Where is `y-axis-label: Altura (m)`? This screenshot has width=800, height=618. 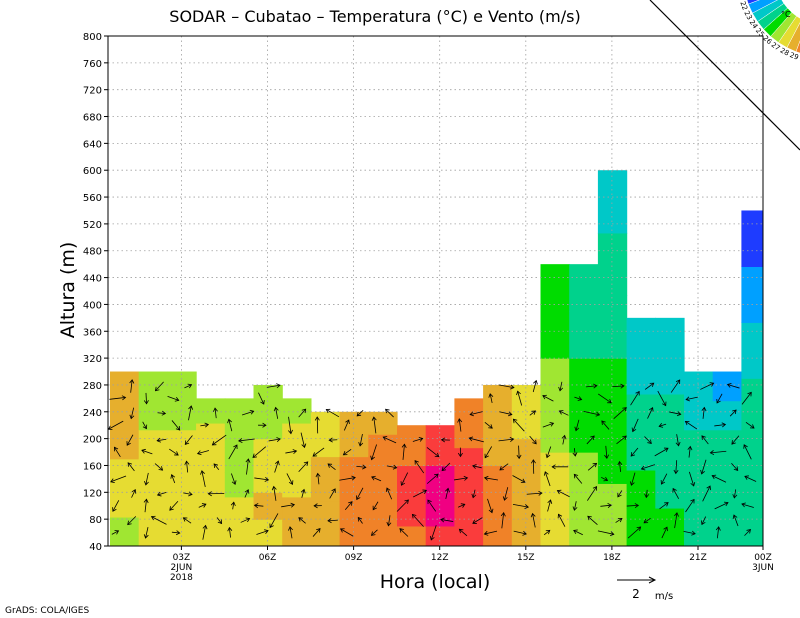
y-axis-label: Altura (m) is located at coordinates (68, 290).